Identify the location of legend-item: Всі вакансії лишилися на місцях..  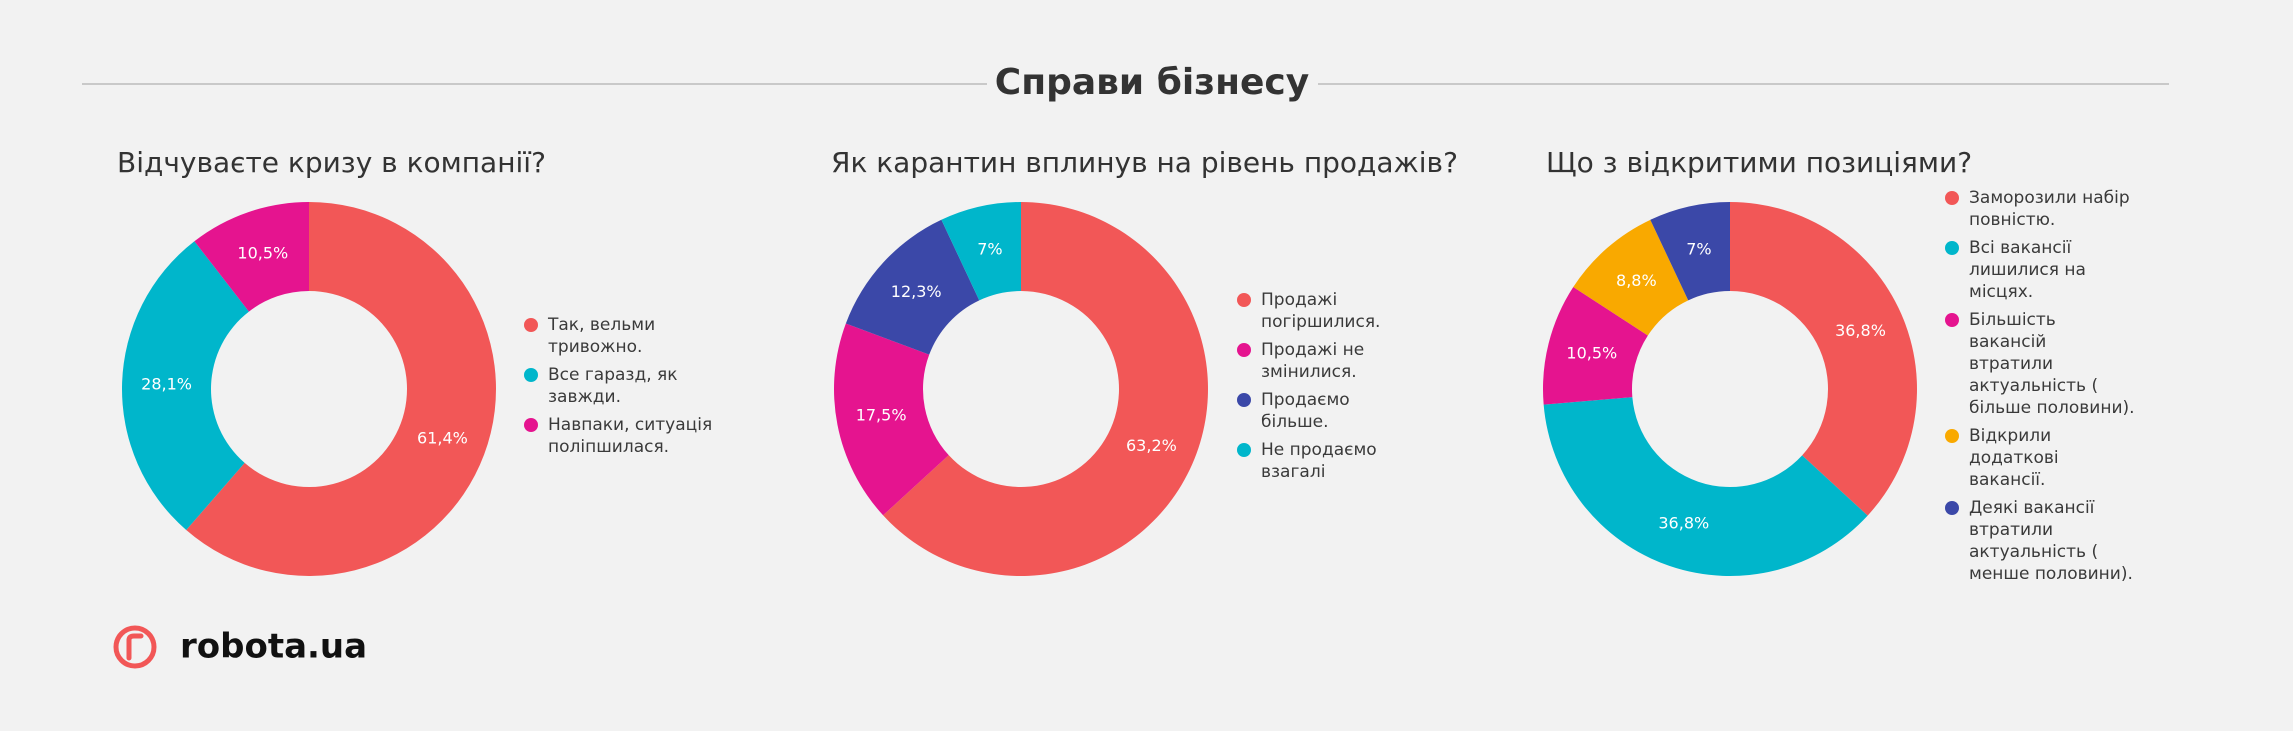
(2040, 270).